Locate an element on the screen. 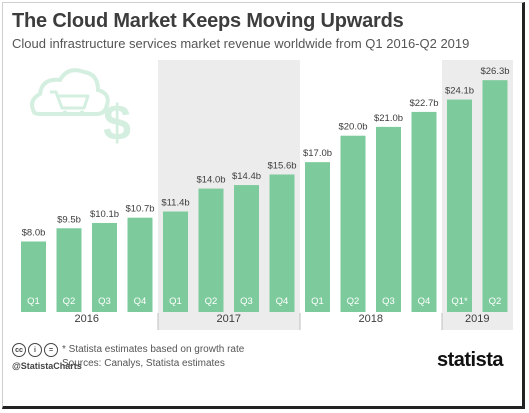 The image size is (529, 413). bar-value-label: $8.0b is located at coordinates (34, 232).